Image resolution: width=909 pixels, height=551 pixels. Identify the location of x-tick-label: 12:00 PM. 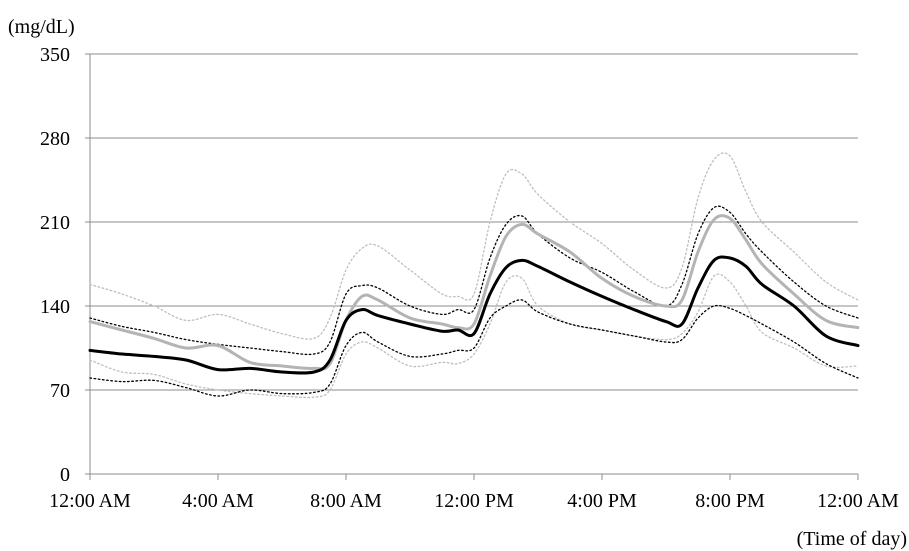
(474, 501).